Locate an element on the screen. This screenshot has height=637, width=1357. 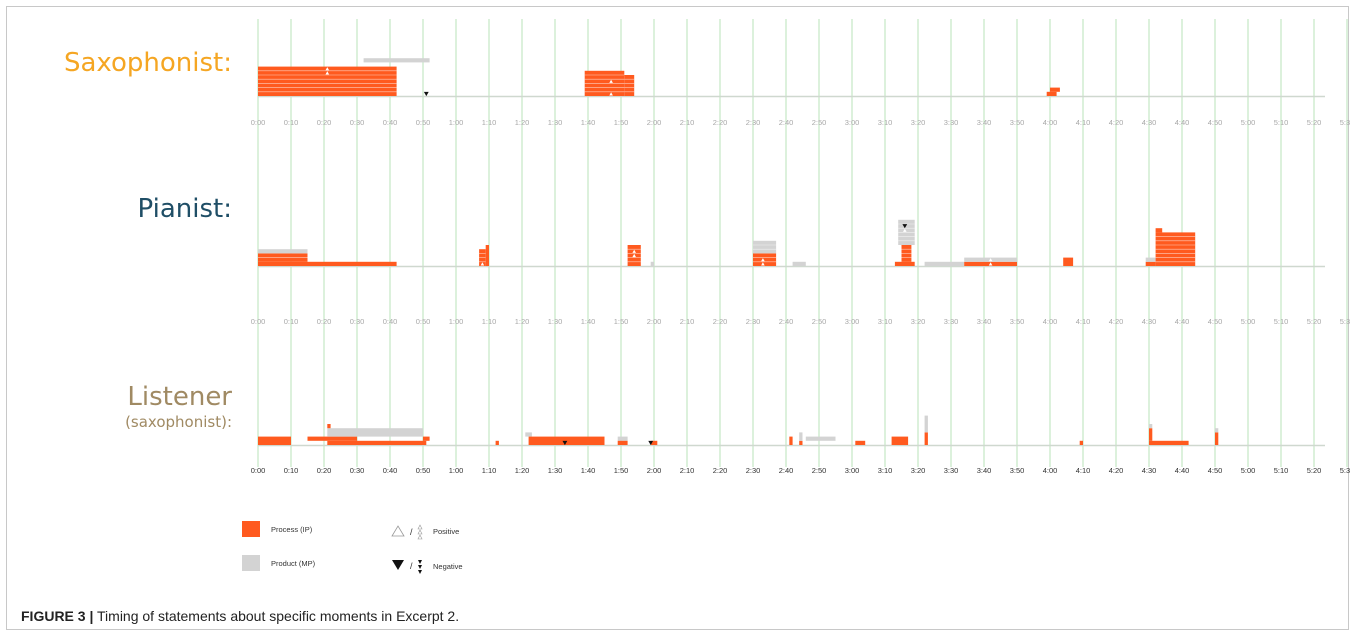
tick-label: 5:10 is located at coordinates (1281, 122).